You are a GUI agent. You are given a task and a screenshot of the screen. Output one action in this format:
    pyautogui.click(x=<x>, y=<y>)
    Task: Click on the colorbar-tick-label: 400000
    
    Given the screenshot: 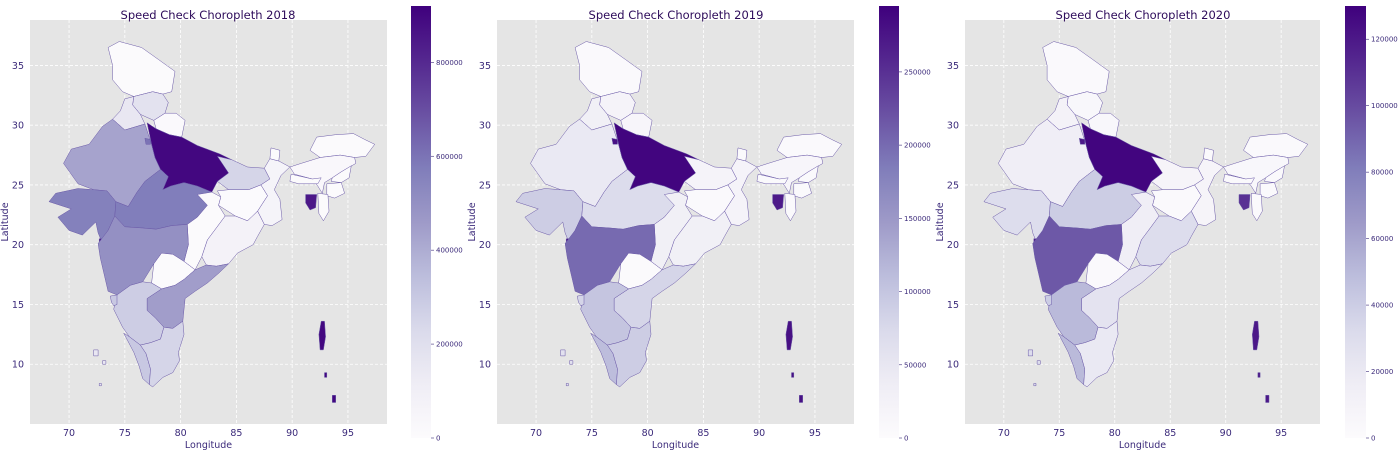 What is the action you would take?
    pyautogui.click(x=449, y=251)
    